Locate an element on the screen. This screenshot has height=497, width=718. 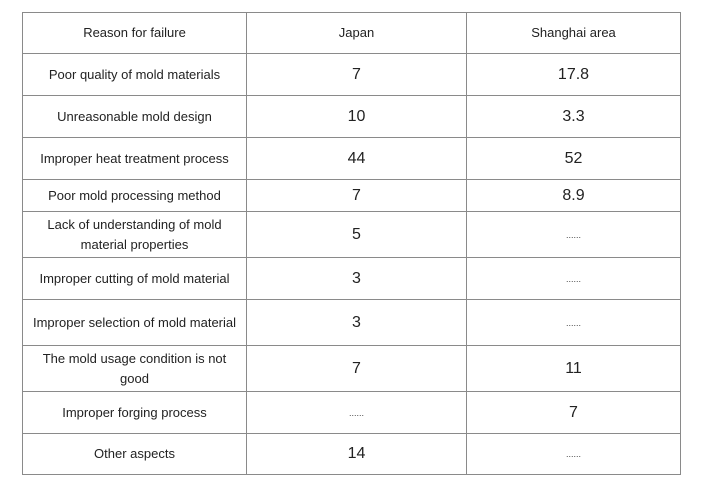
reason-cell: Improper heat treatment process is located at coordinates (134, 158).